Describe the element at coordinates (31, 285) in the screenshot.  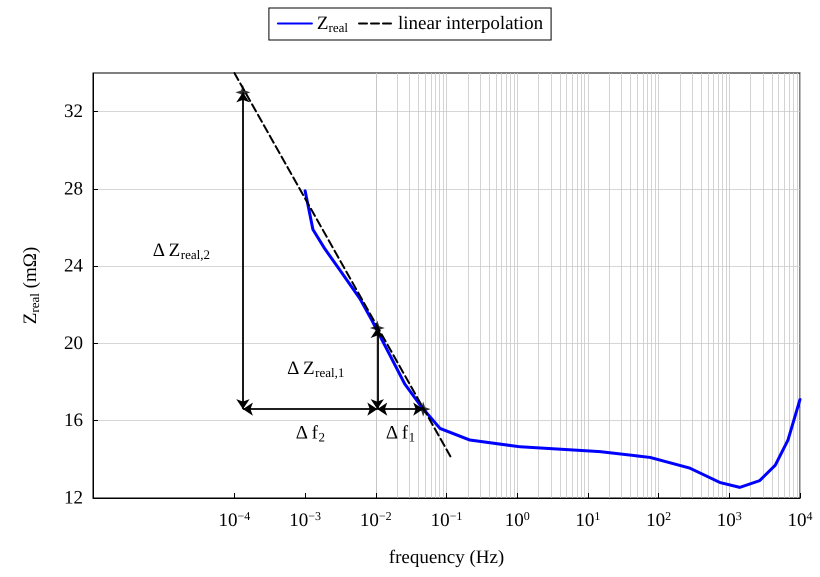
I see `y-axis-title: Zreal (mΩ)` at that location.